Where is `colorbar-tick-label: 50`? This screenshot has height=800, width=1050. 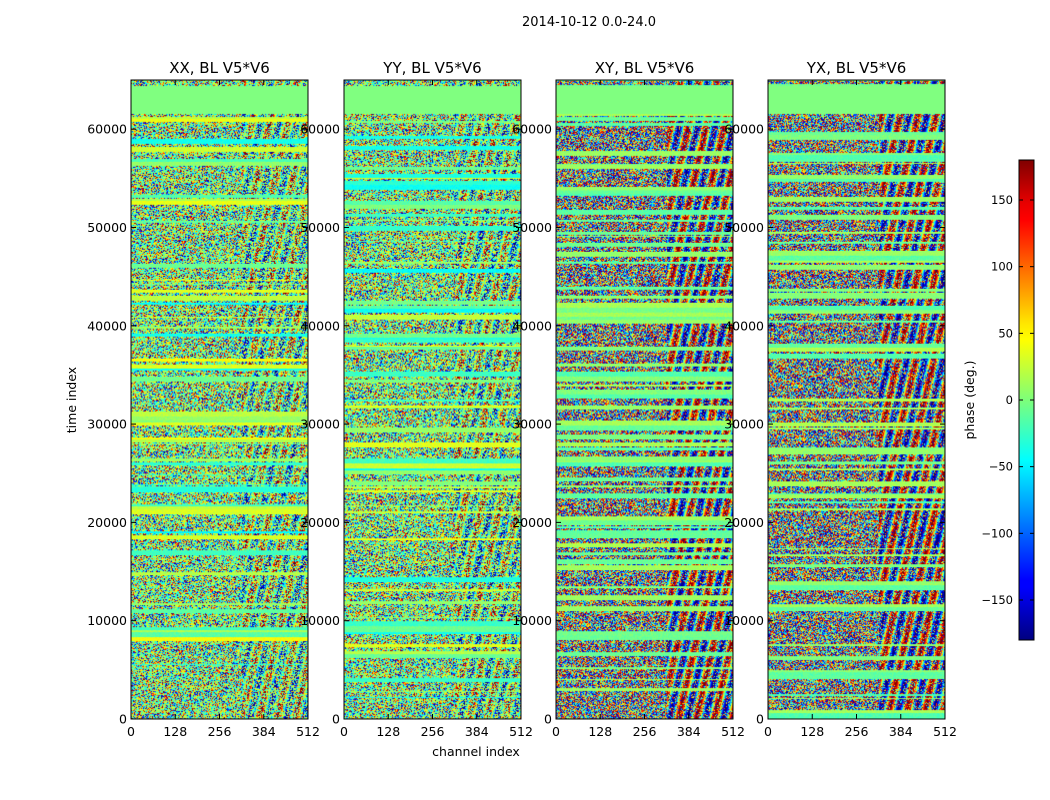 colorbar-tick-label: 50 is located at coordinates (1005, 333).